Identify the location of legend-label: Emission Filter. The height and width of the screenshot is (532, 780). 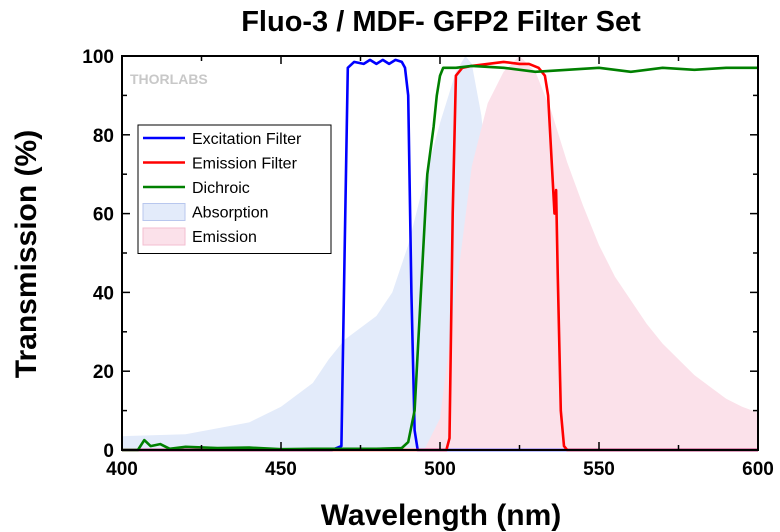
(245, 164).